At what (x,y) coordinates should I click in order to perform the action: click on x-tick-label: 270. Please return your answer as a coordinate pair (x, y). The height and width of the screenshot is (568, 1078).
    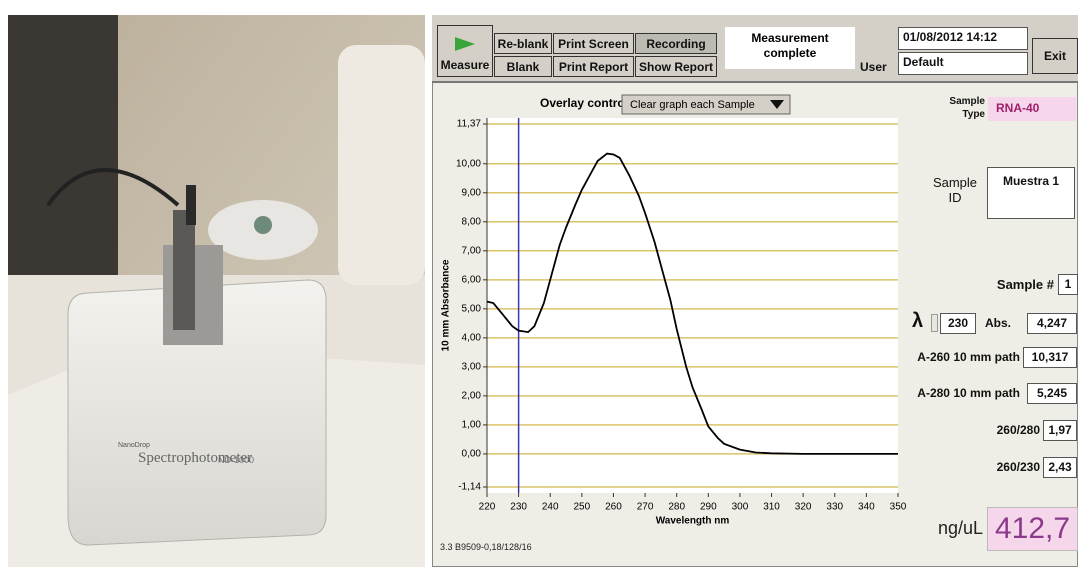
    Looking at the image, I should click on (645, 507).